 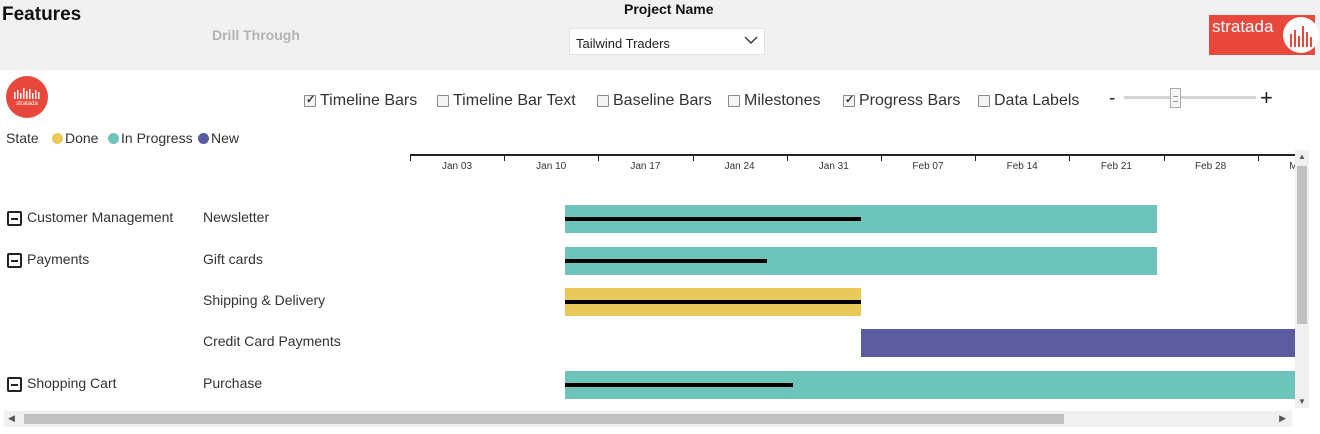 I want to click on timeline-axis-line, so click(x=852, y=155).